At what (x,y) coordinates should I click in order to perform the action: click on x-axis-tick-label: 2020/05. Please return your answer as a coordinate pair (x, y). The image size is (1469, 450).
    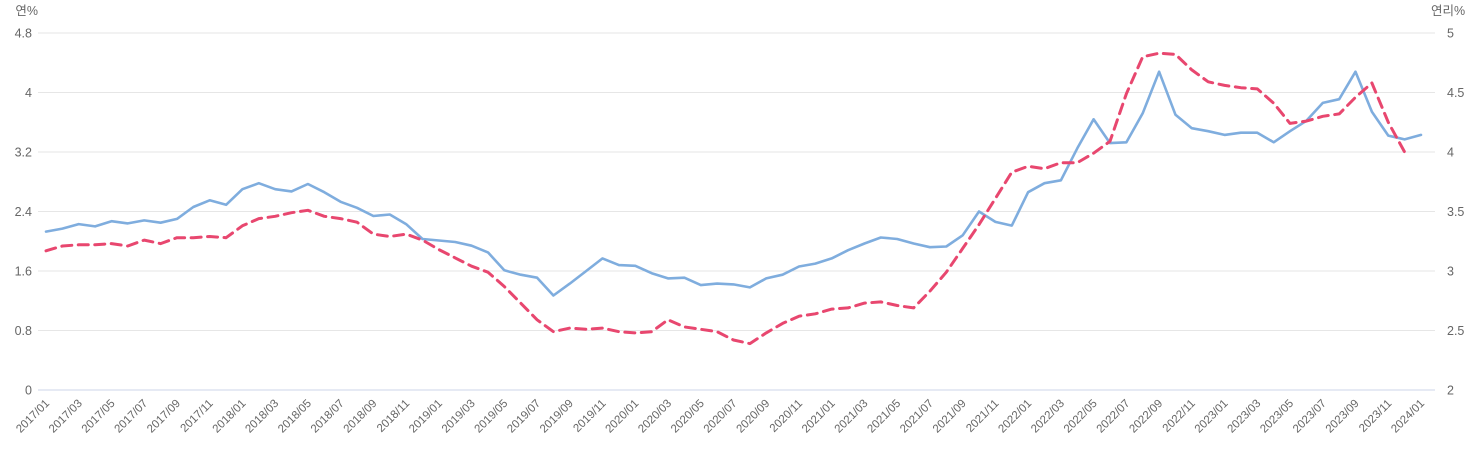
    Looking at the image, I should click on (688, 417).